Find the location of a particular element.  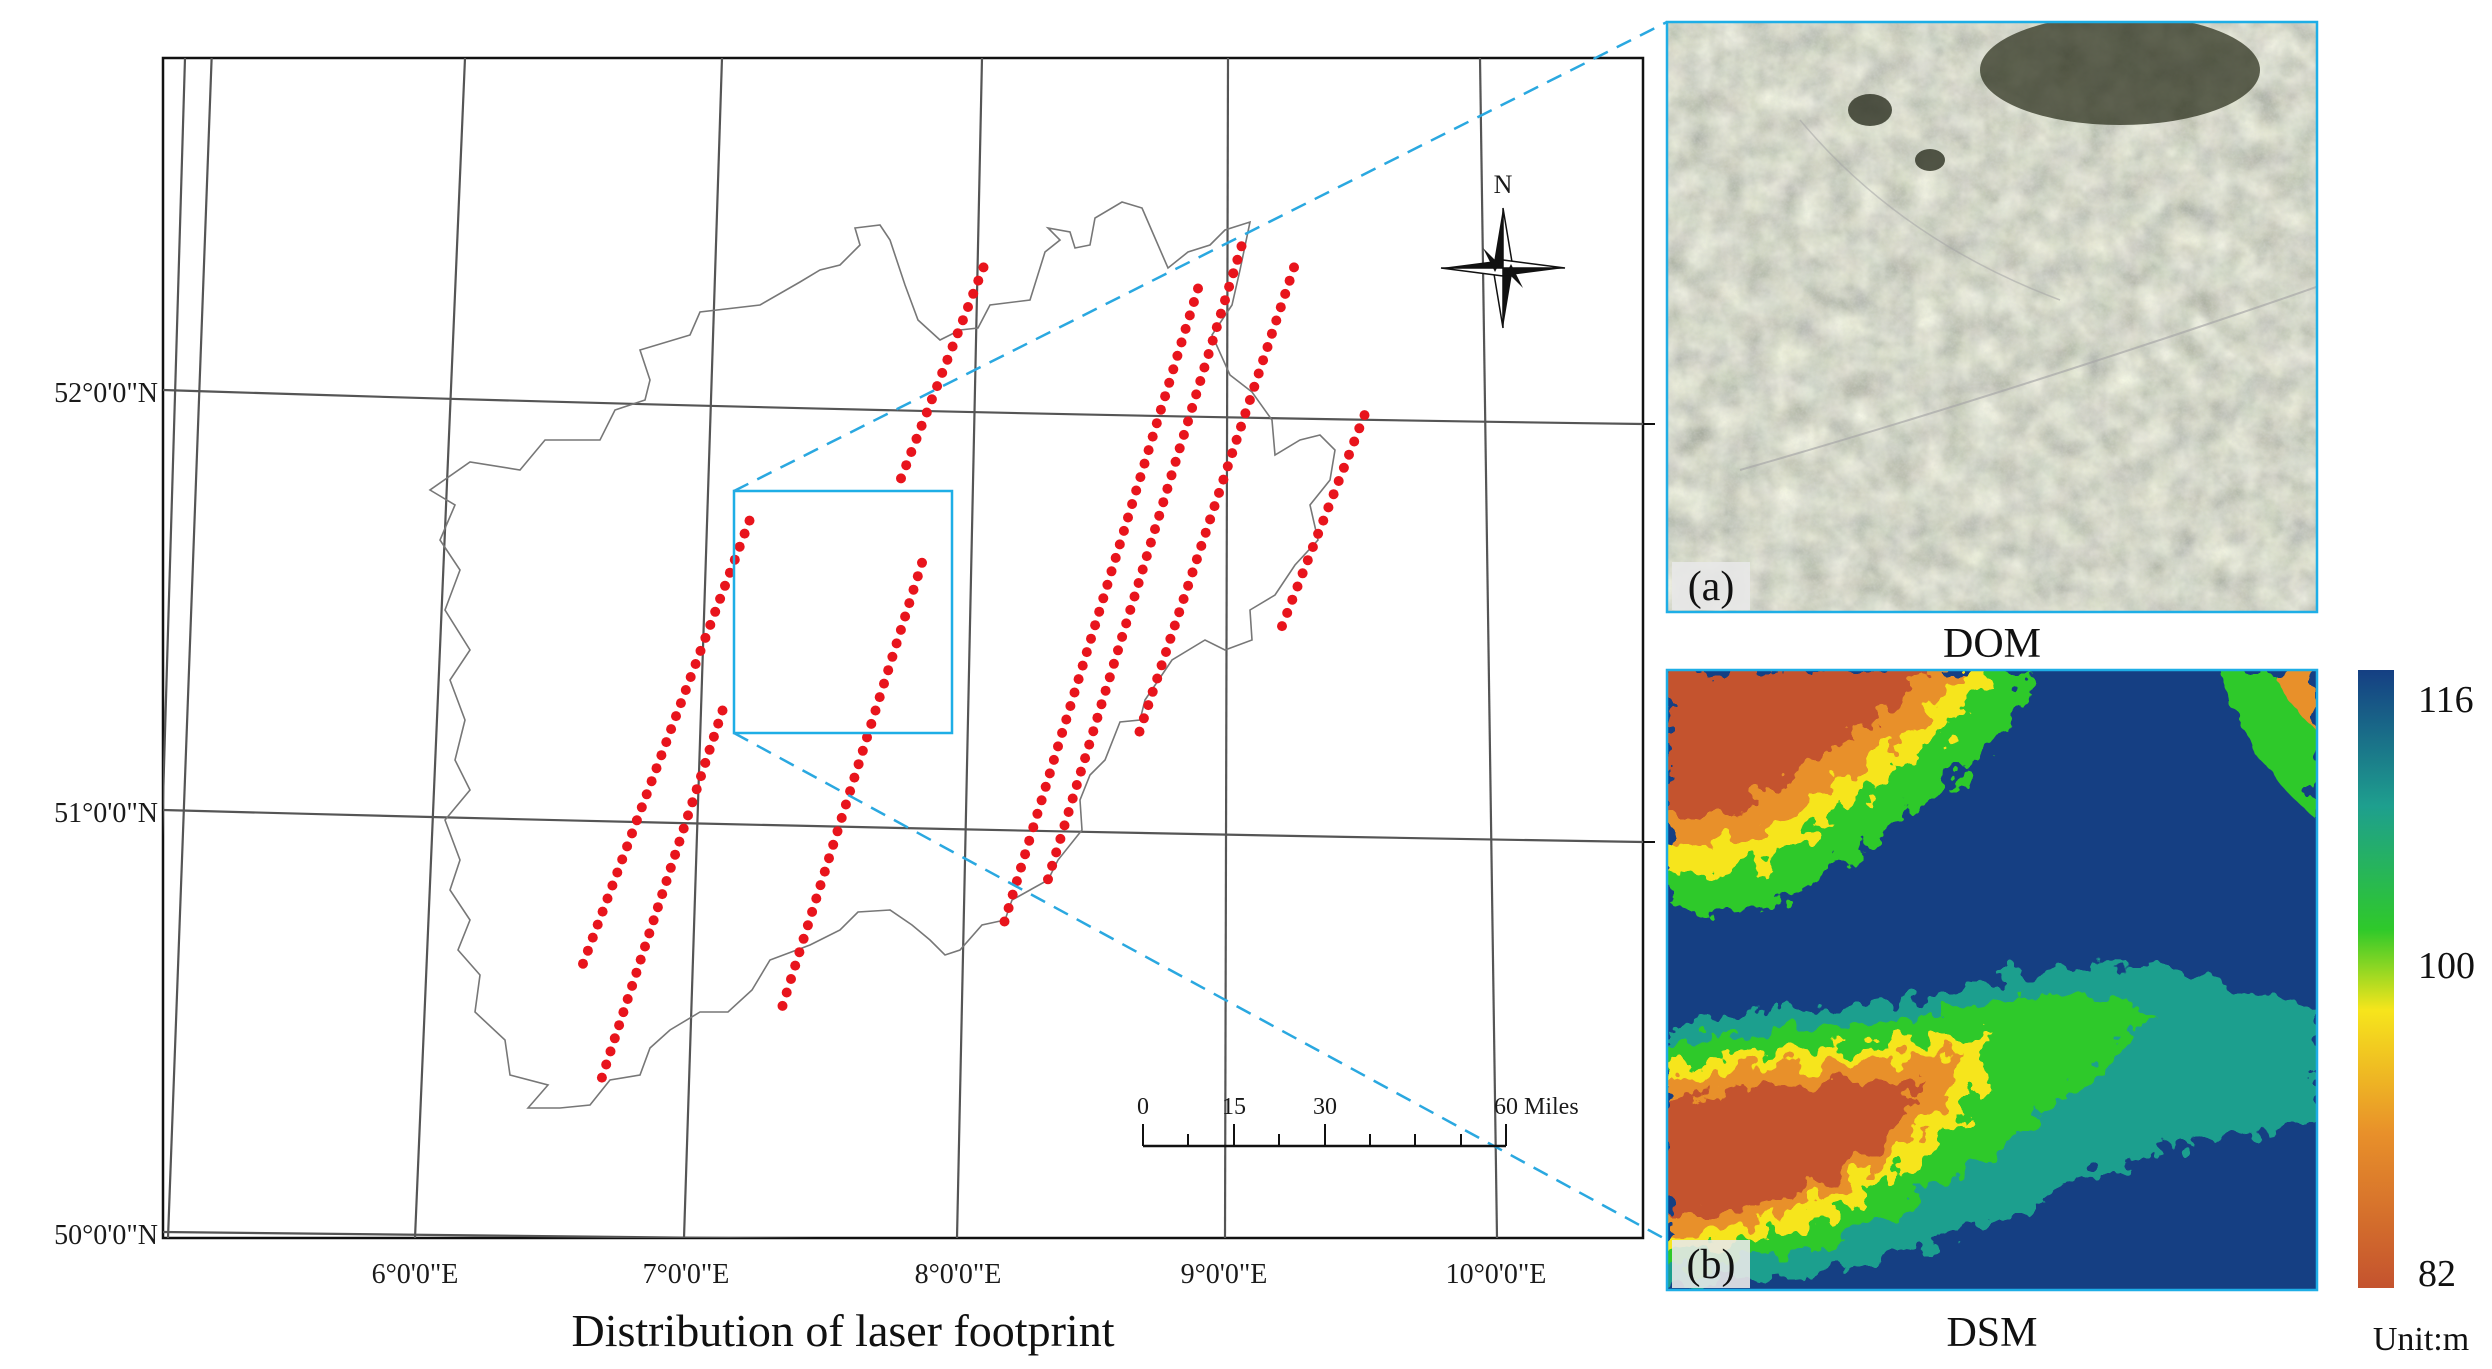

colorbar-min-label: 82 is located at coordinates (2437, 1274).